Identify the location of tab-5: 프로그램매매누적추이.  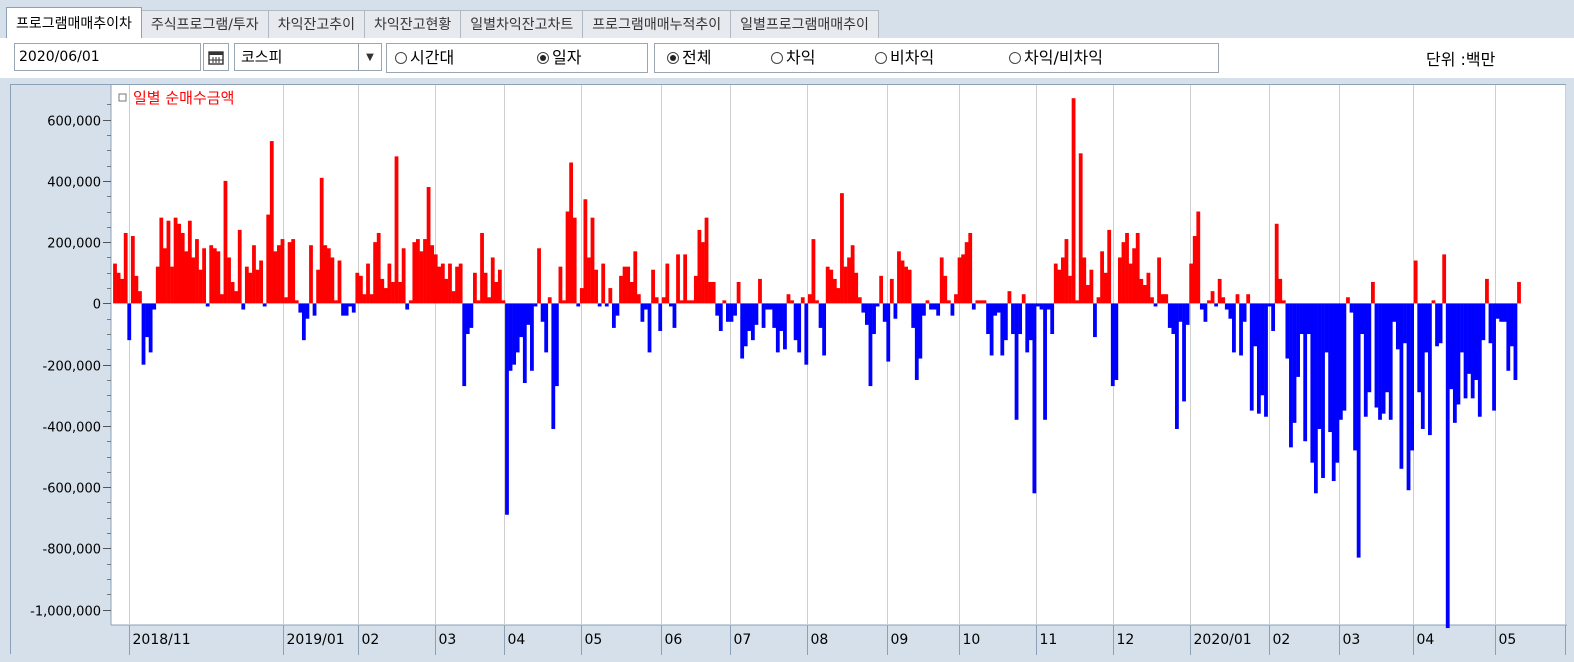
(657, 24).